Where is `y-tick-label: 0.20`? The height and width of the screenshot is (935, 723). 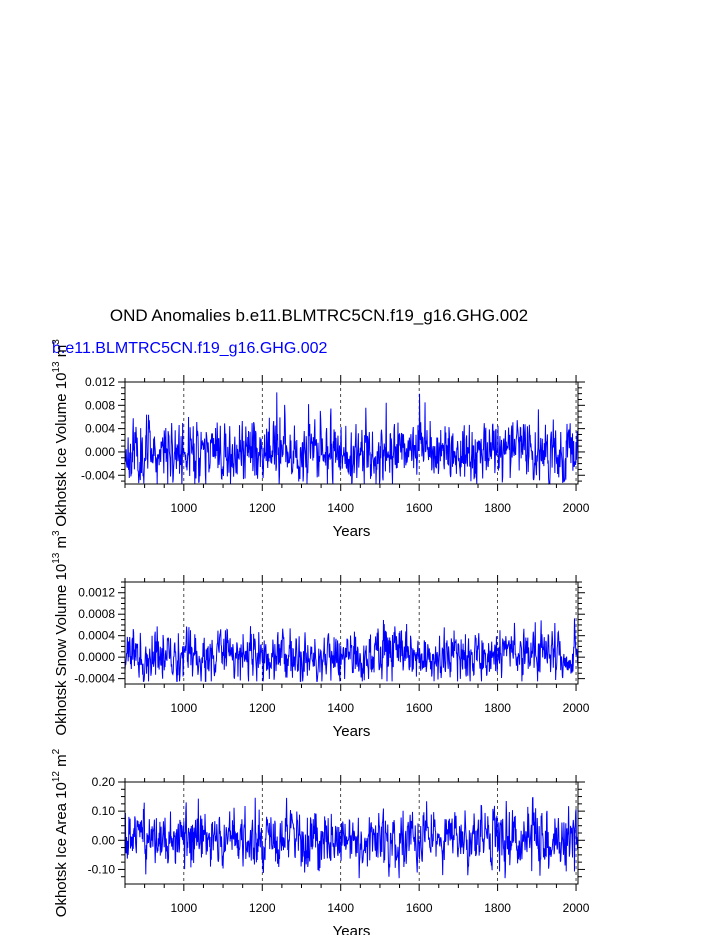 y-tick-label: 0.20 is located at coordinates (104, 782).